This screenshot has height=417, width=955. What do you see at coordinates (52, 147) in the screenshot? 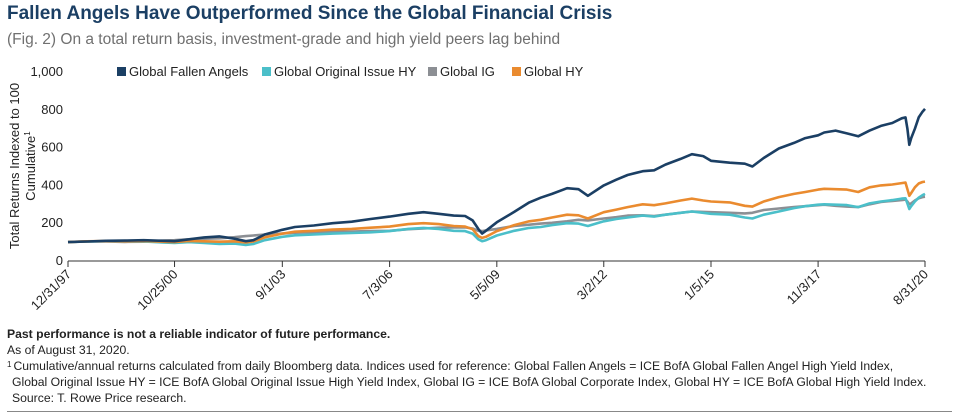
I see `y-tick-label: 600` at bounding box center [52, 147].